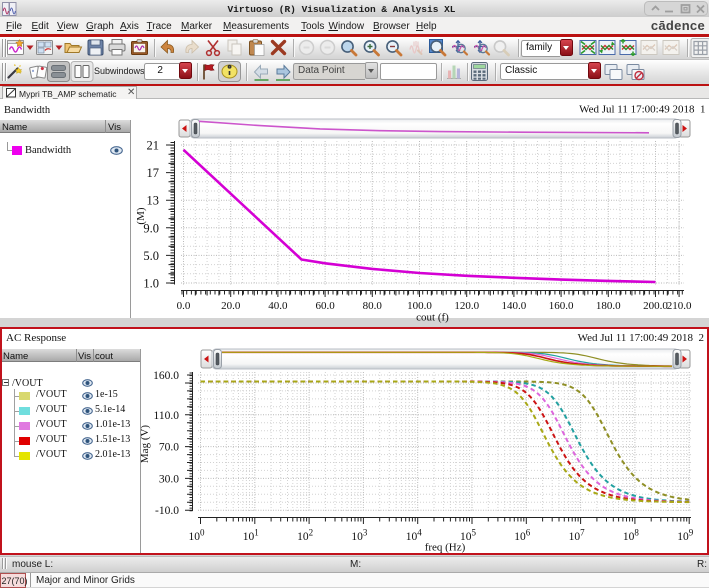 The image size is (709, 588). What do you see at coordinates (373, 306) in the screenshot?
I see `svg-text: 80.0` at bounding box center [373, 306].